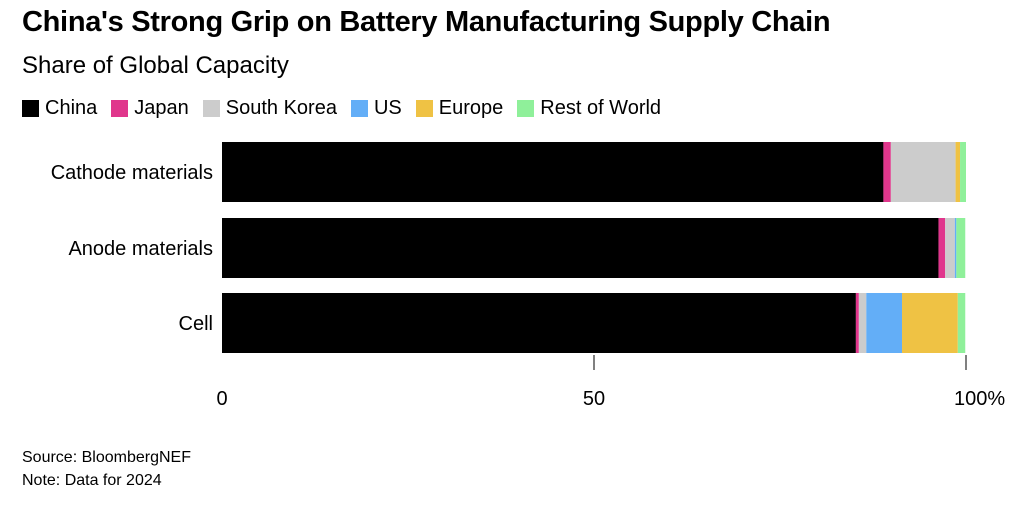 The width and height of the screenshot is (1024, 505). I want to click on legend-label: US, so click(387, 108).